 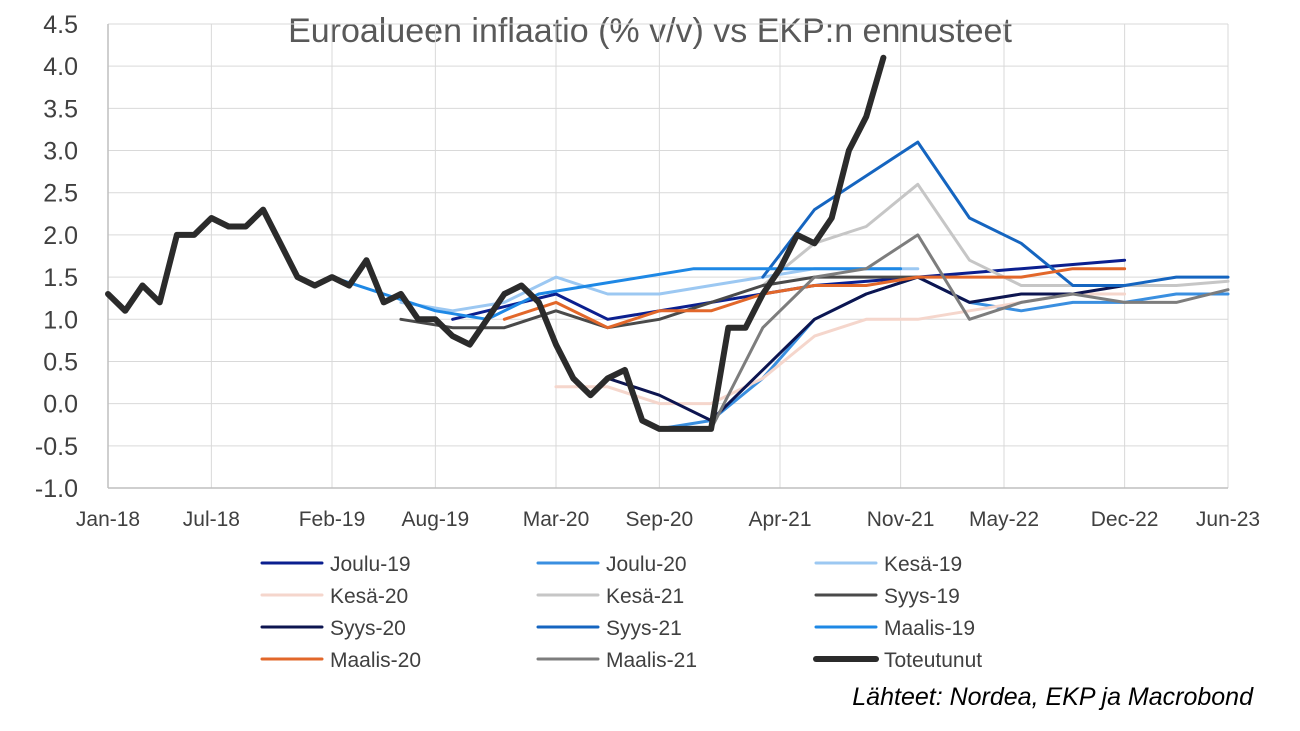 What do you see at coordinates (651, 660) in the screenshot?
I see `legend-label: Maalis-21` at bounding box center [651, 660].